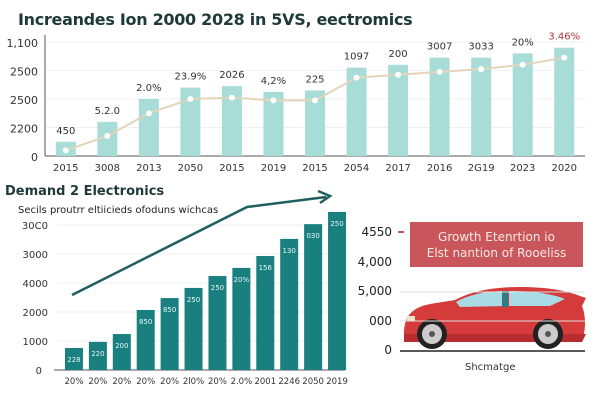  I want to click on y-tick-label: 000, so click(380, 321).